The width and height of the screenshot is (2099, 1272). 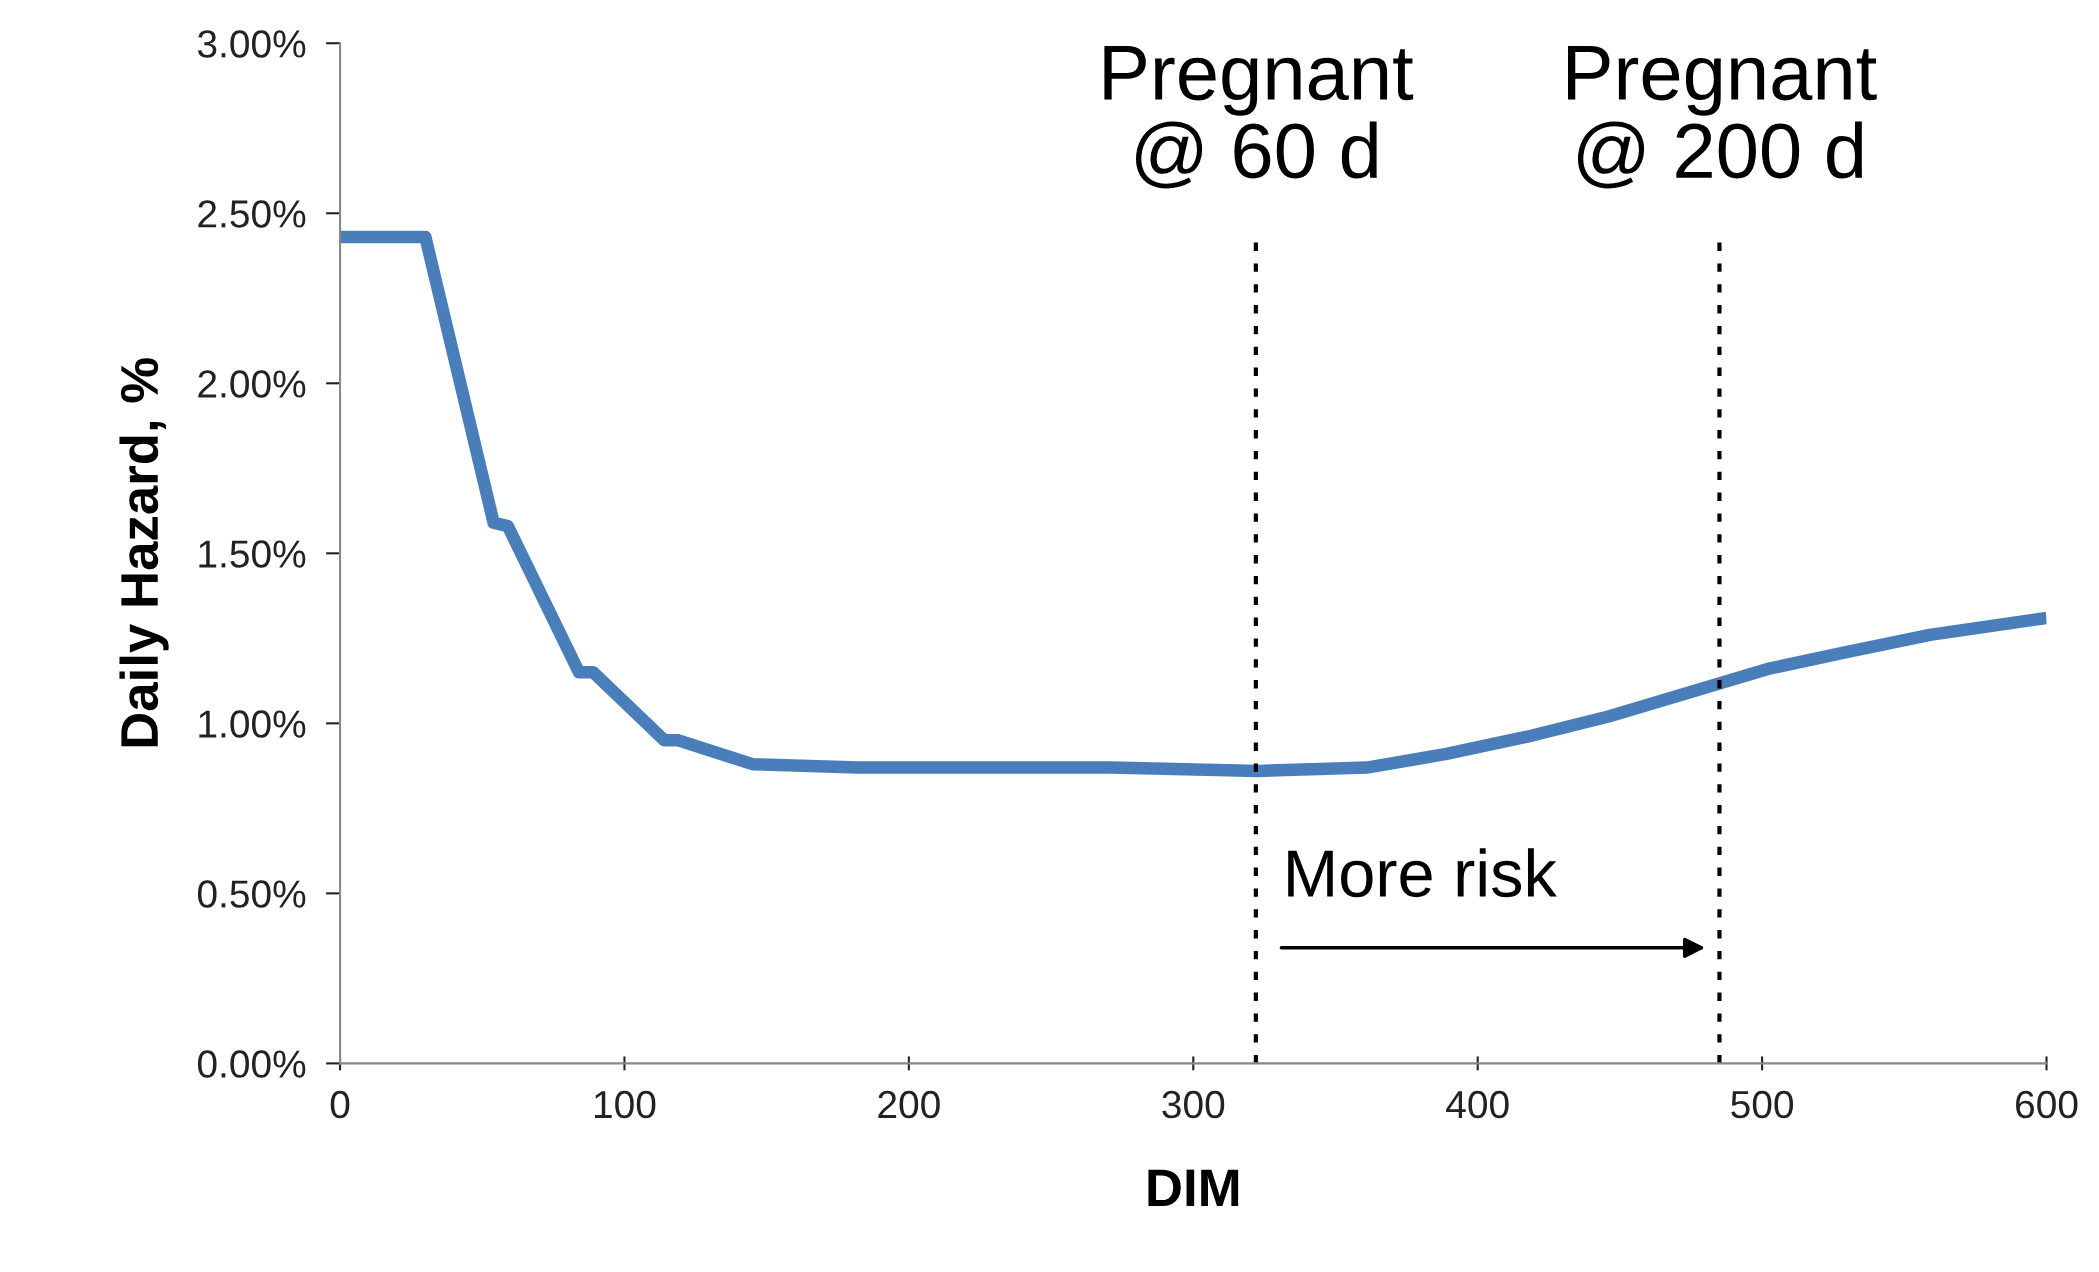 I want to click on ref-line-label: Pregnant @ 60 d, so click(x=1259, y=117).